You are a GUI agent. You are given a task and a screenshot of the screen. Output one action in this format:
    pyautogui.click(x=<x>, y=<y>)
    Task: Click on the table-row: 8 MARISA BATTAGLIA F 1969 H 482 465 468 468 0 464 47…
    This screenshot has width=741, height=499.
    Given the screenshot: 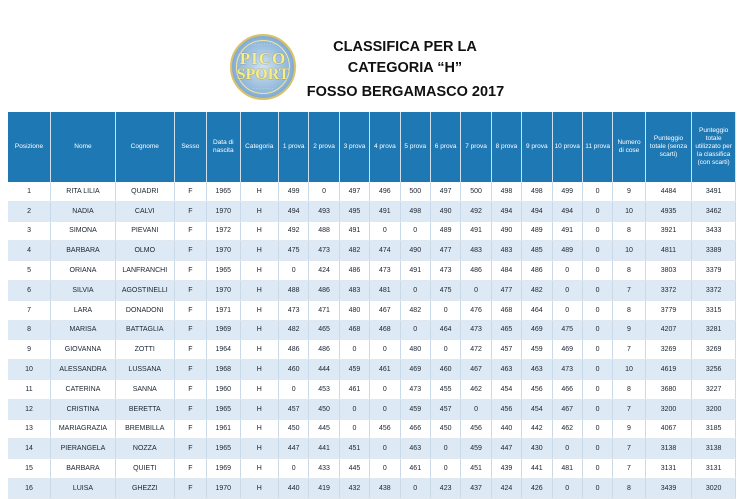 What is the action you would take?
    pyautogui.click(x=372, y=330)
    